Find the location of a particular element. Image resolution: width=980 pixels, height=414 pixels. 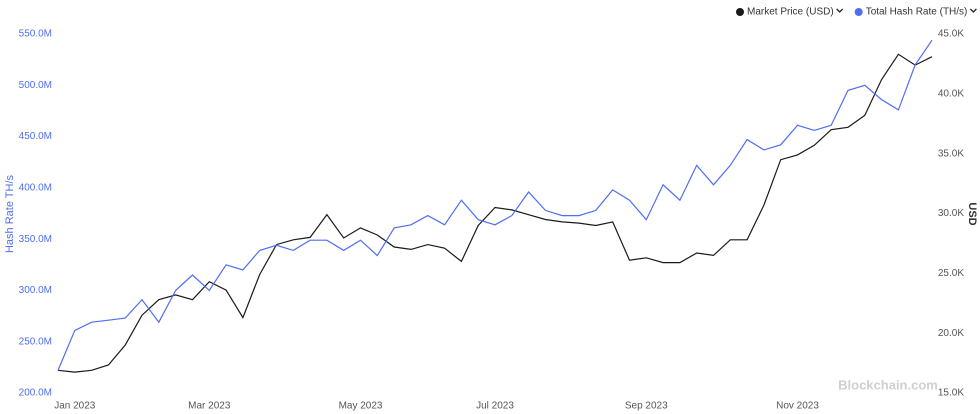

x-tick-label: May 2023 is located at coordinates (361, 406).